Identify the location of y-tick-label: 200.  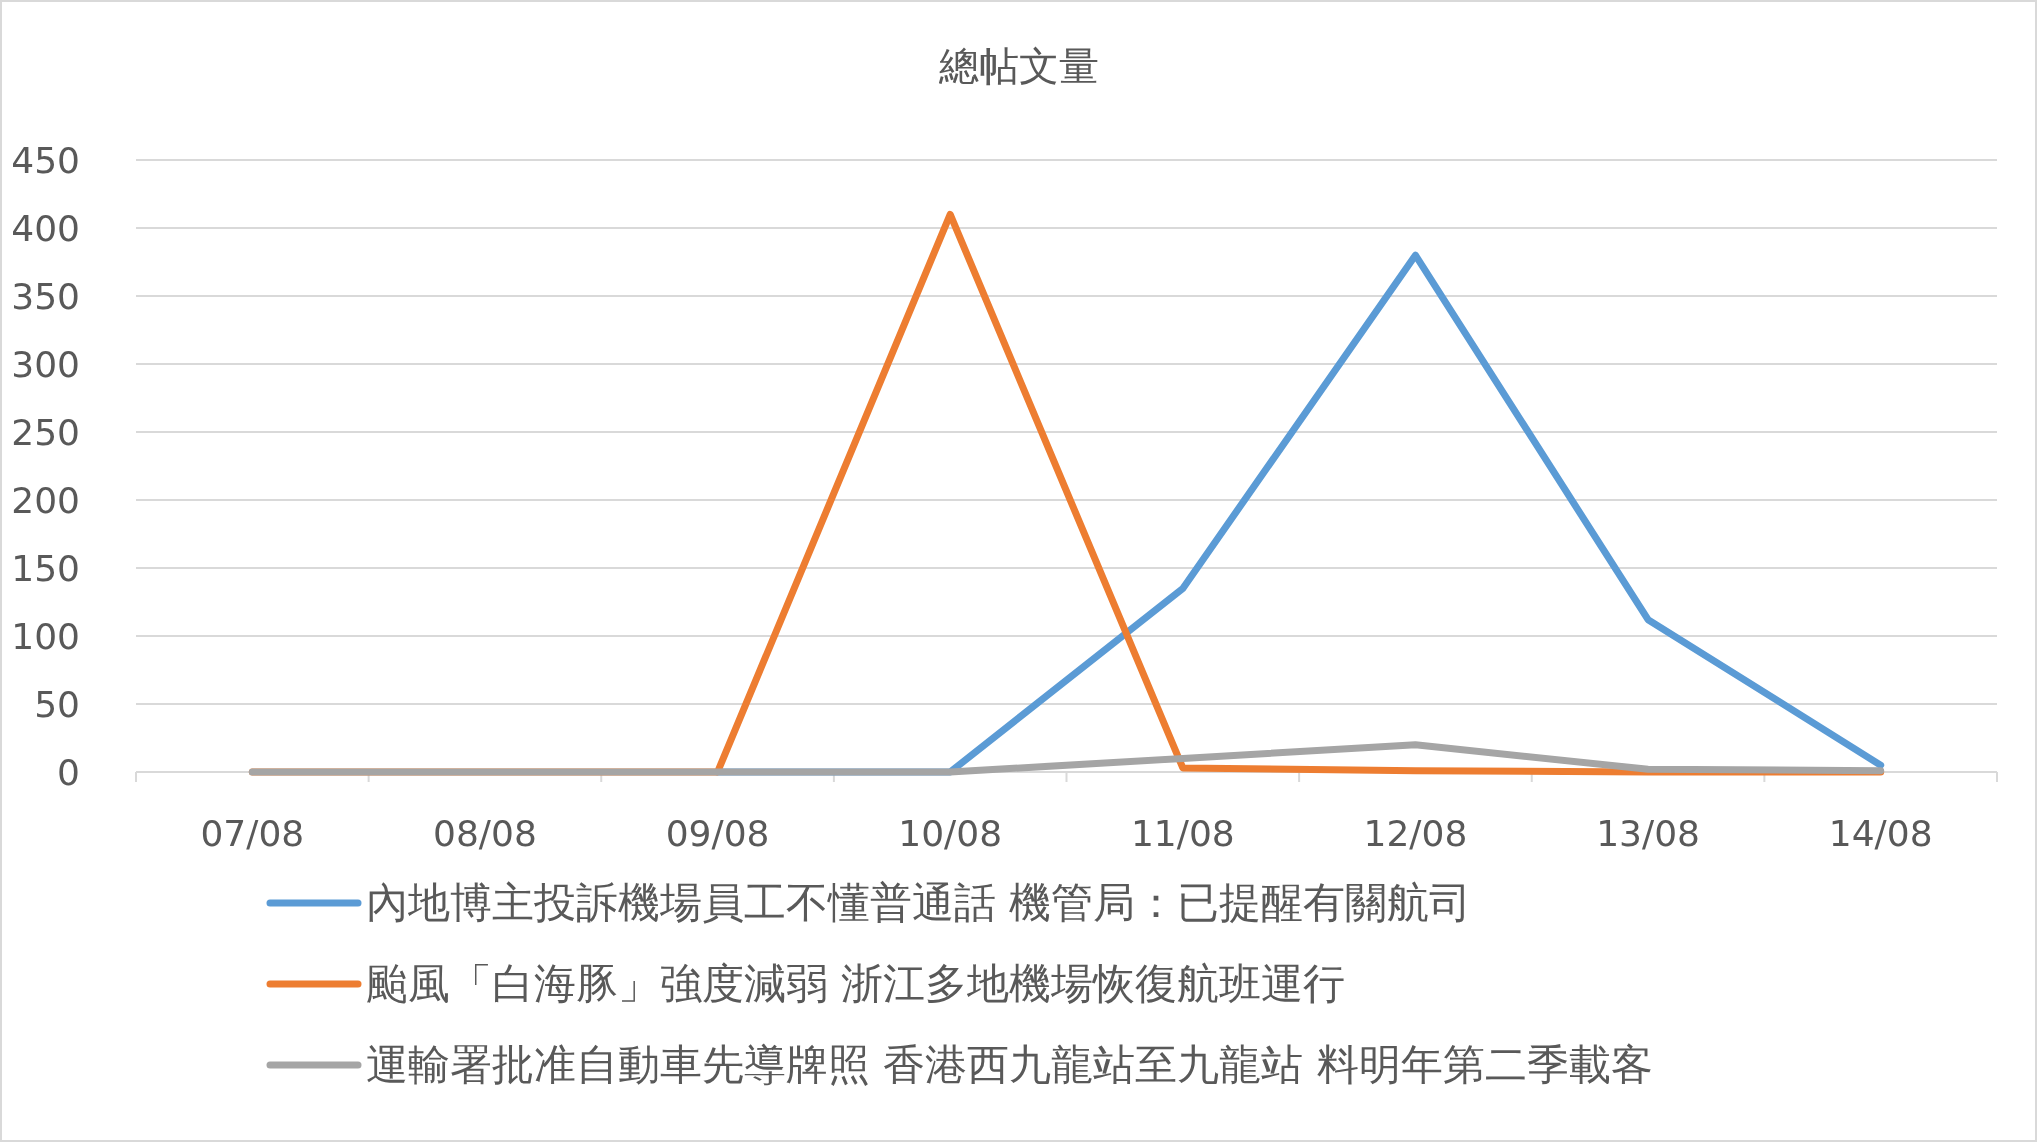
(45, 500).